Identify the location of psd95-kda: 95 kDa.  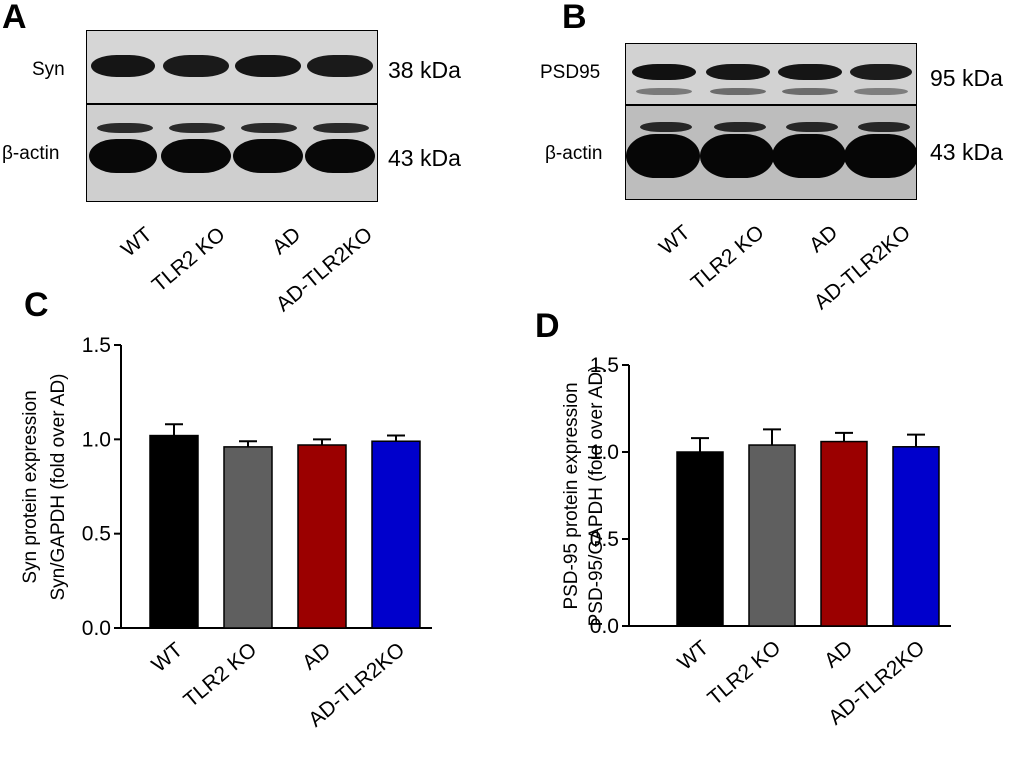
(966, 78).